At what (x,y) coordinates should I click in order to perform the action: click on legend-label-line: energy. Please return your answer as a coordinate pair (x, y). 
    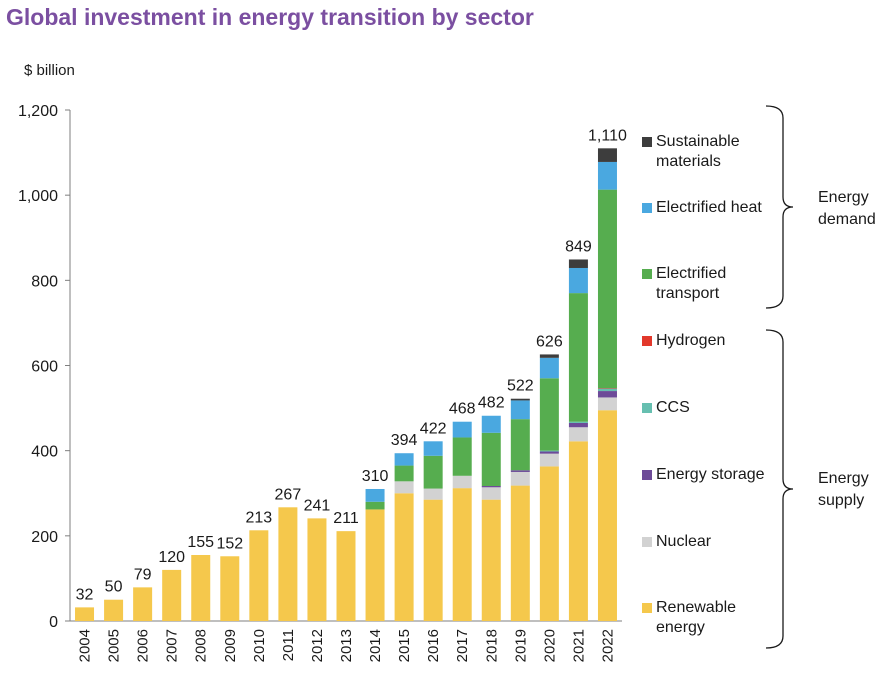
    Looking at the image, I should click on (680, 627).